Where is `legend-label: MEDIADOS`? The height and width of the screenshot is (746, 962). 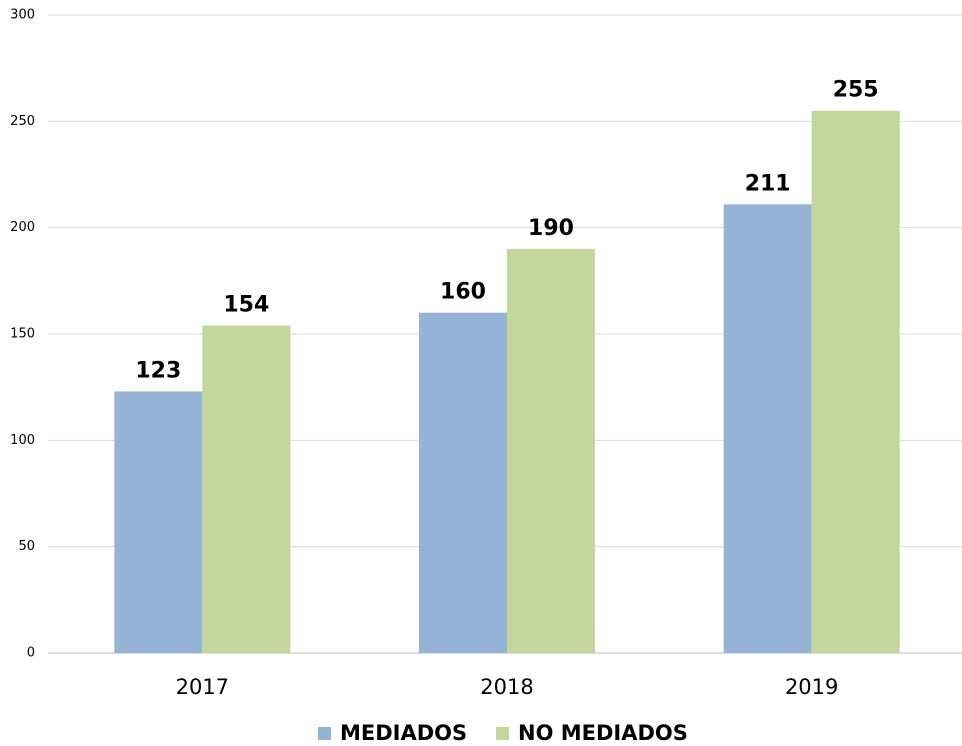 legend-label: MEDIADOS is located at coordinates (403, 733).